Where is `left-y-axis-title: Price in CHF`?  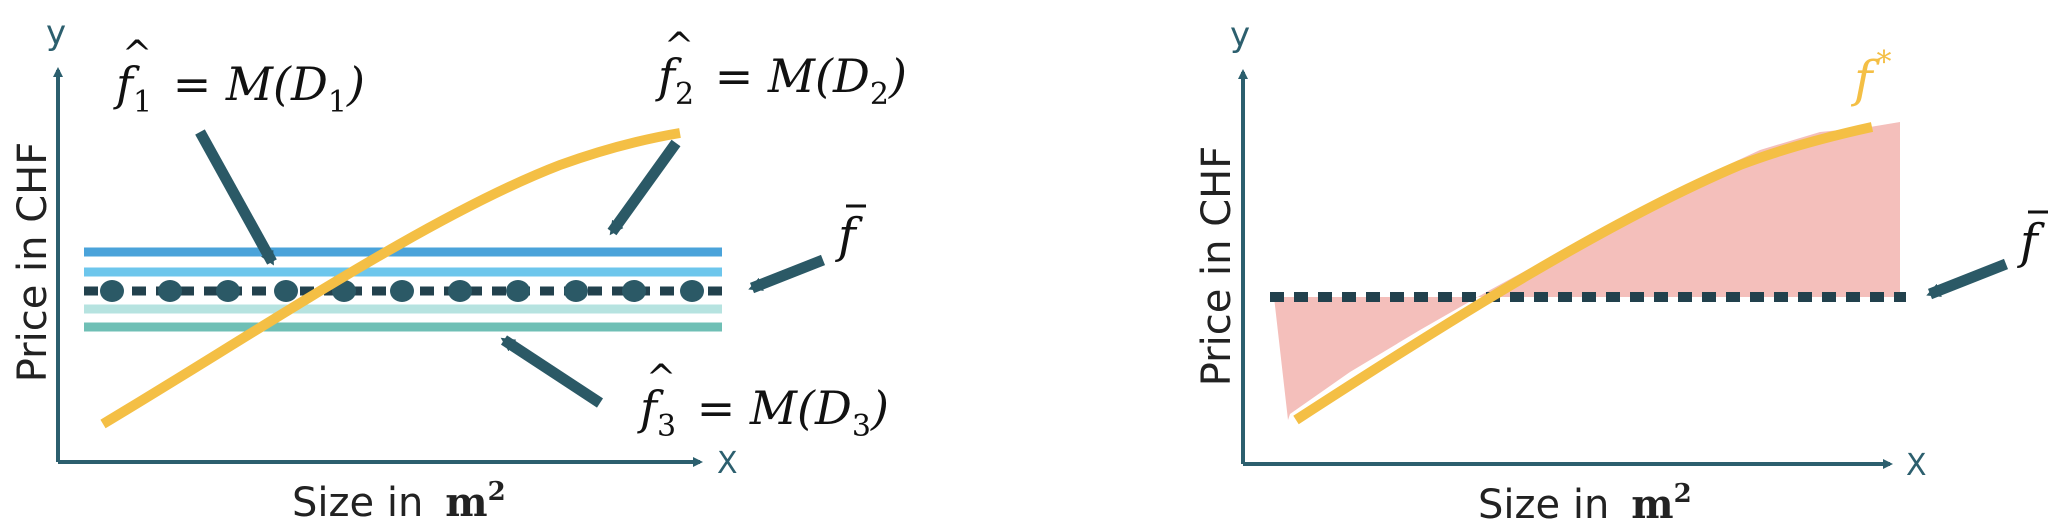
left-y-axis-title: Price in CHF is located at coordinates (33, 262).